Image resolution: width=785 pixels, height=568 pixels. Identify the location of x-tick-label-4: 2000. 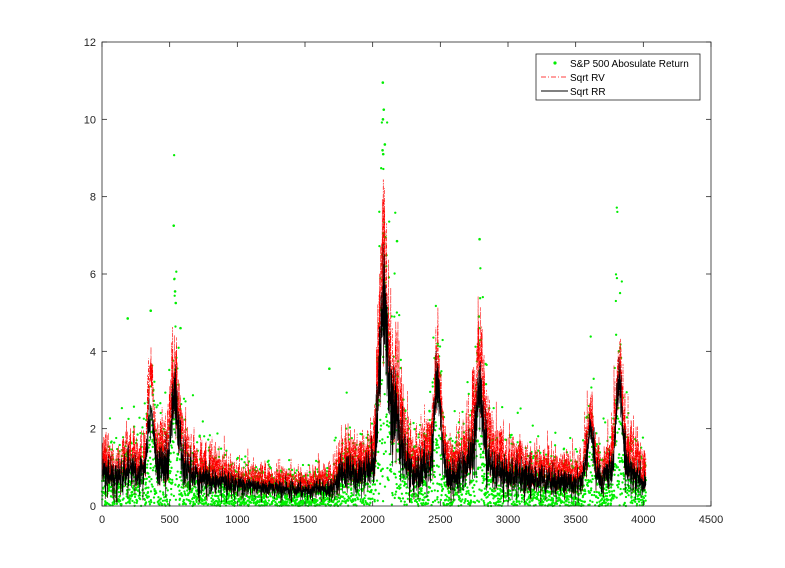
(372, 520).